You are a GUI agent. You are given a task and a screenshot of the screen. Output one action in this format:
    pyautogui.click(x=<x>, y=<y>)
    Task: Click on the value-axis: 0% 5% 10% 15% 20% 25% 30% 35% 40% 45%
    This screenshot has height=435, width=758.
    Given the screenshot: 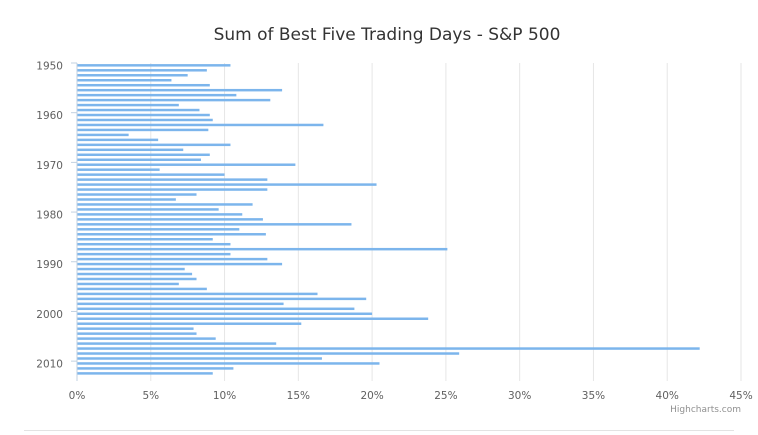 What is the action you would take?
    pyautogui.click(x=411, y=396)
    